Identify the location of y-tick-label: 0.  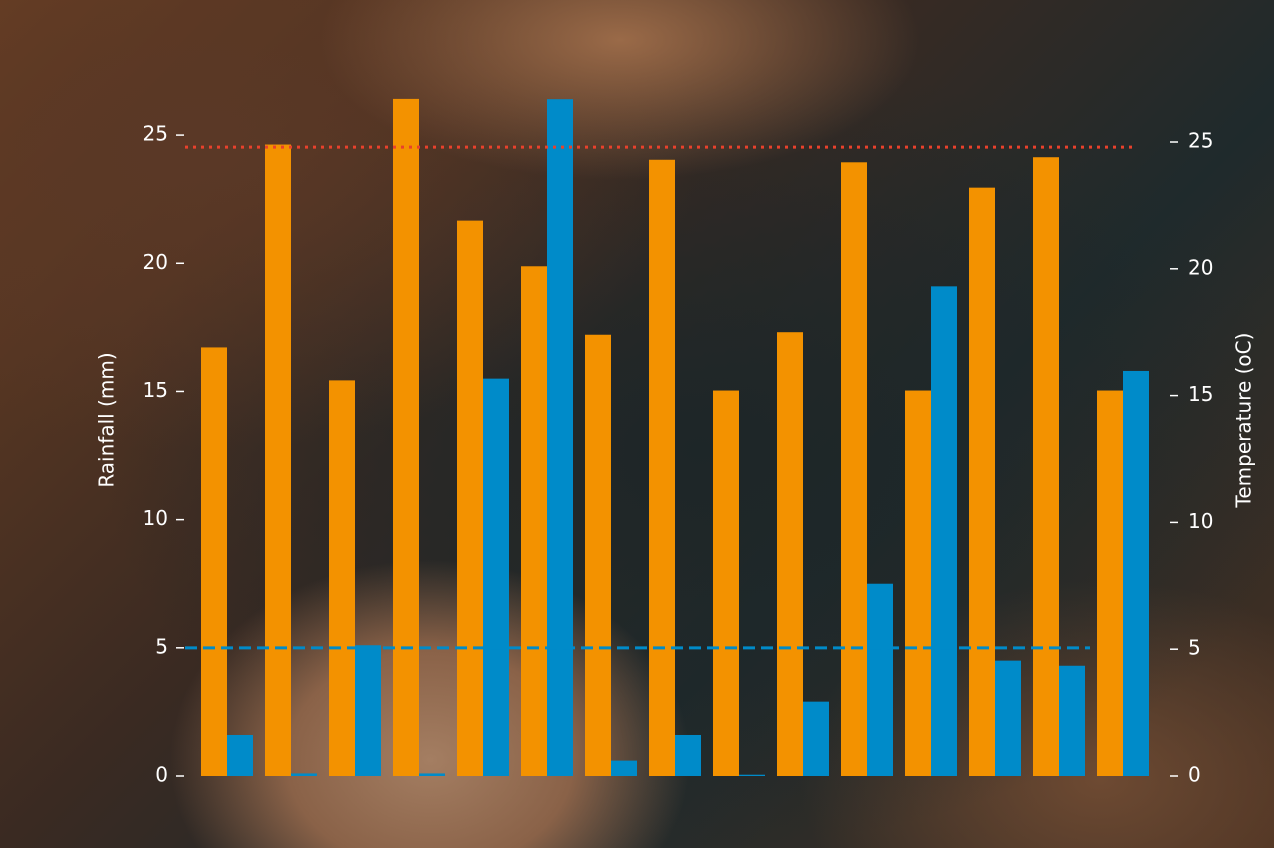
(161, 775).